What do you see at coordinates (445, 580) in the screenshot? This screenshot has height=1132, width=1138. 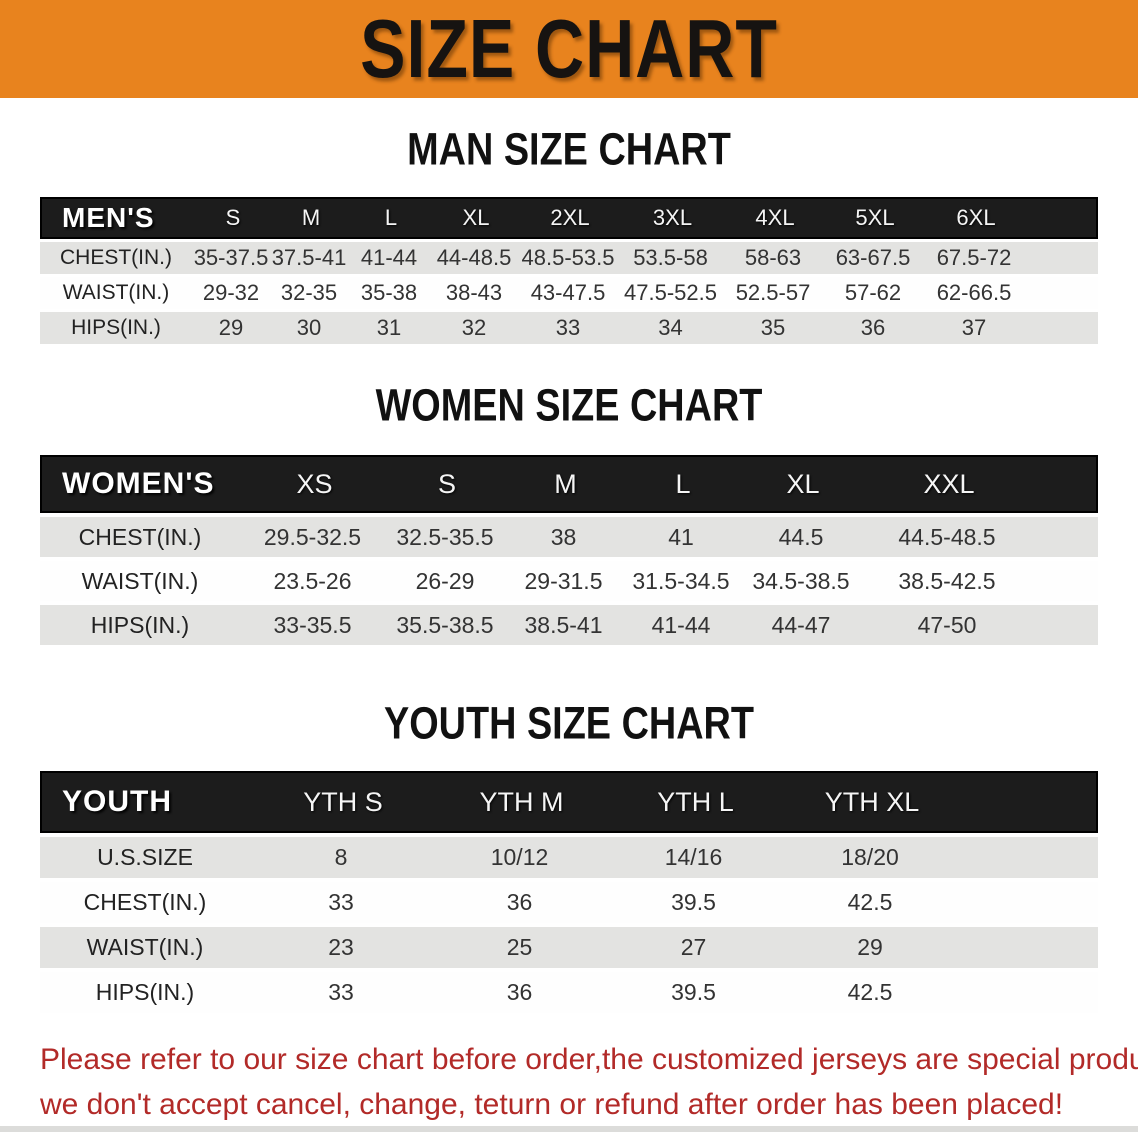 I see `measurement-value: 26-29` at bounding box center [445, 580].